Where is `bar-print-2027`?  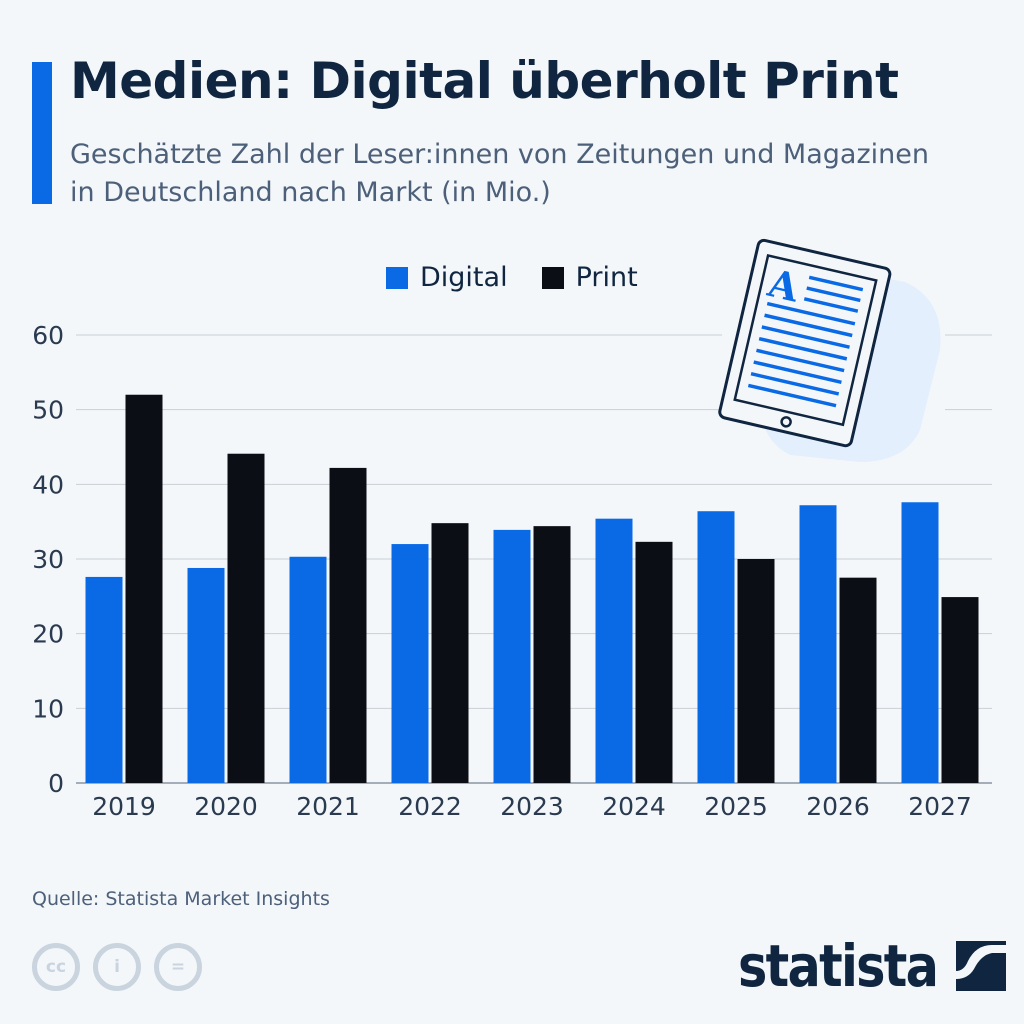 bar-print-2027 is located at coordinates (960, 690).